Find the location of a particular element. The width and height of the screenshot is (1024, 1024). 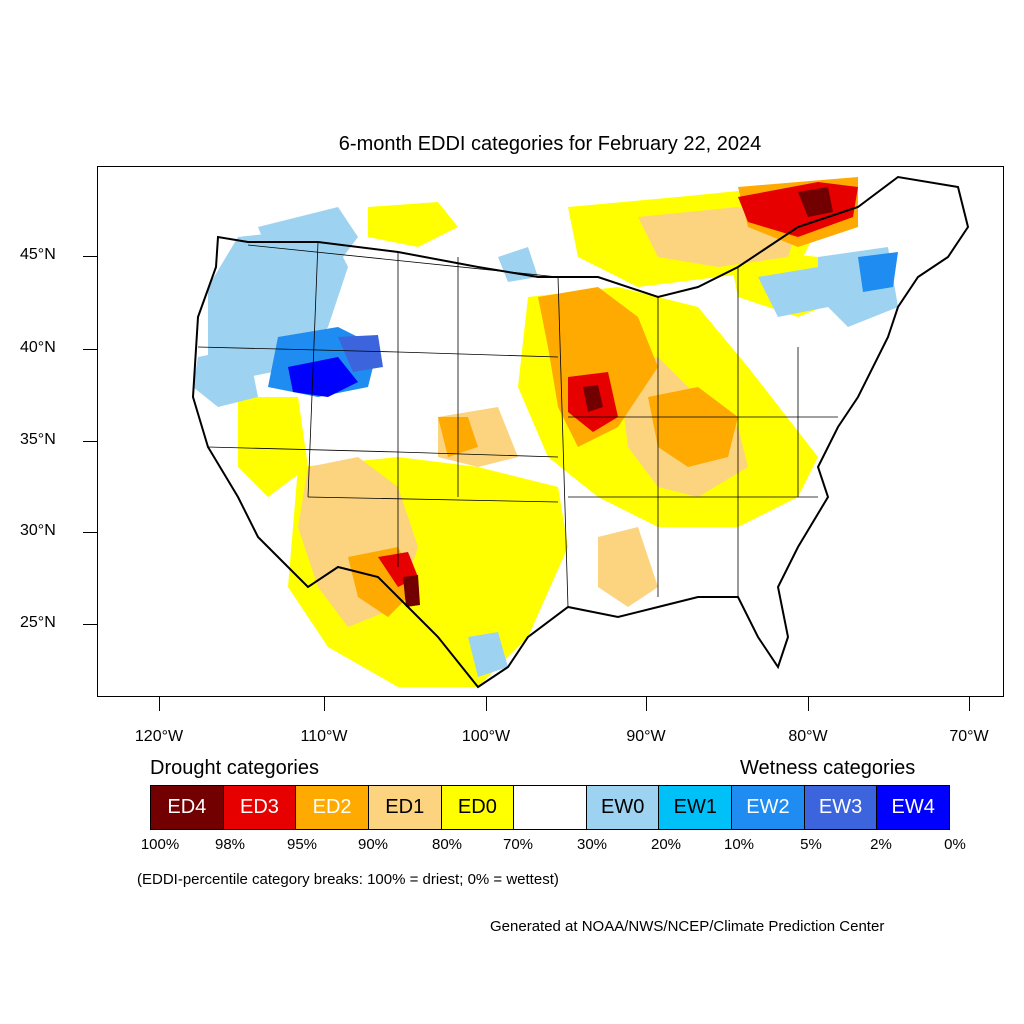

lon-label-90: 90°W is located at coordinates (646, 736).